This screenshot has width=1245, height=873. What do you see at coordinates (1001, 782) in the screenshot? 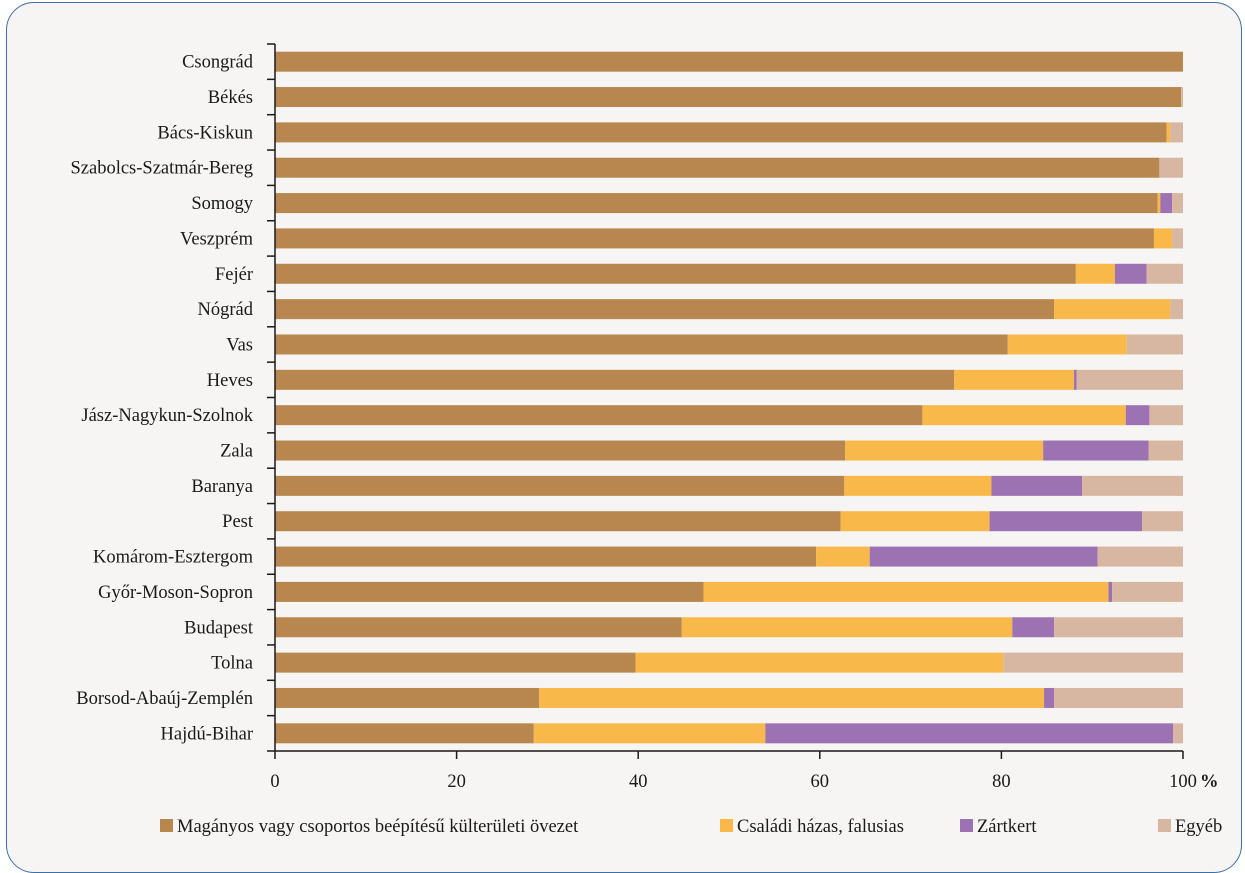
I see `x-tick-label: 80` at bounding box center [1001, 782].